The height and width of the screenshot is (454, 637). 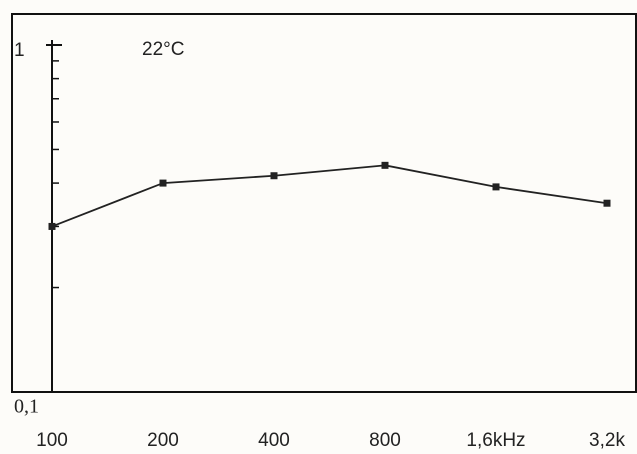 I want to click on y-tick-label: 0,1, so click(x=26, y=407).